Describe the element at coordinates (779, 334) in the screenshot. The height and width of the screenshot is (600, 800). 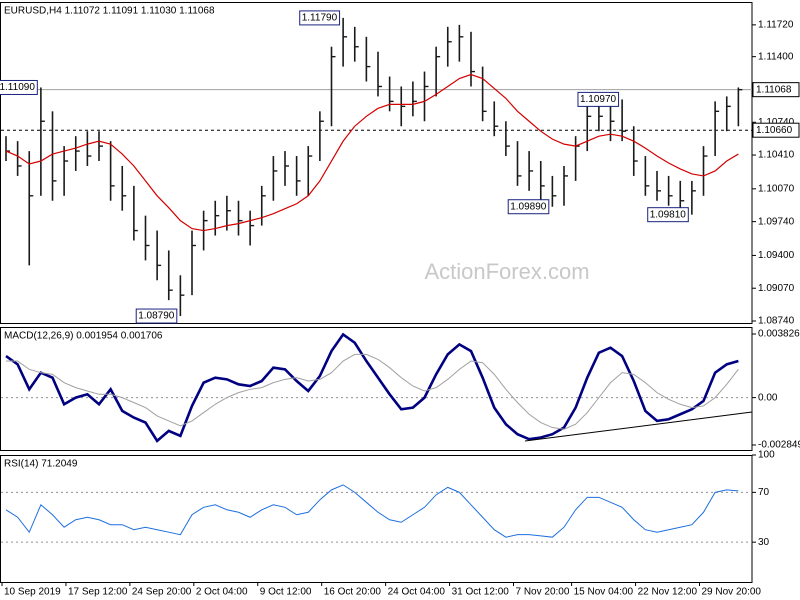
I see `y-tick-label: 0.003826` at that location.